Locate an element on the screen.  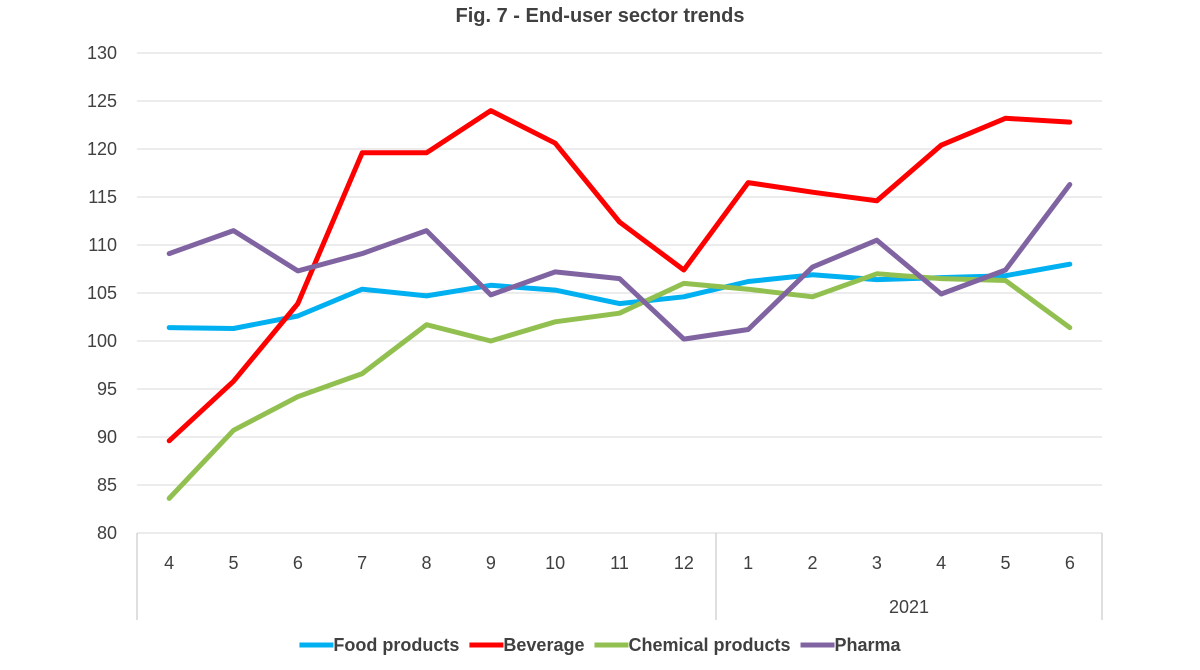
x-tick-label: 8 is located at coordinates (426, 563).